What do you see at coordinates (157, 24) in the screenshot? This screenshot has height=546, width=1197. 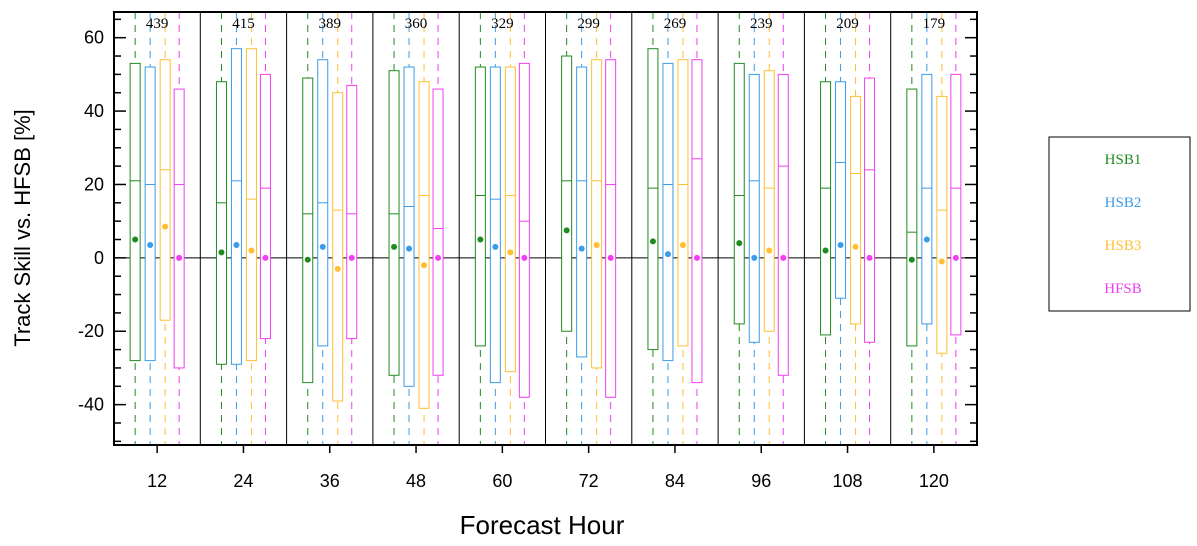 I see `sample-count-label: 439` at bounding box center [157, 24].